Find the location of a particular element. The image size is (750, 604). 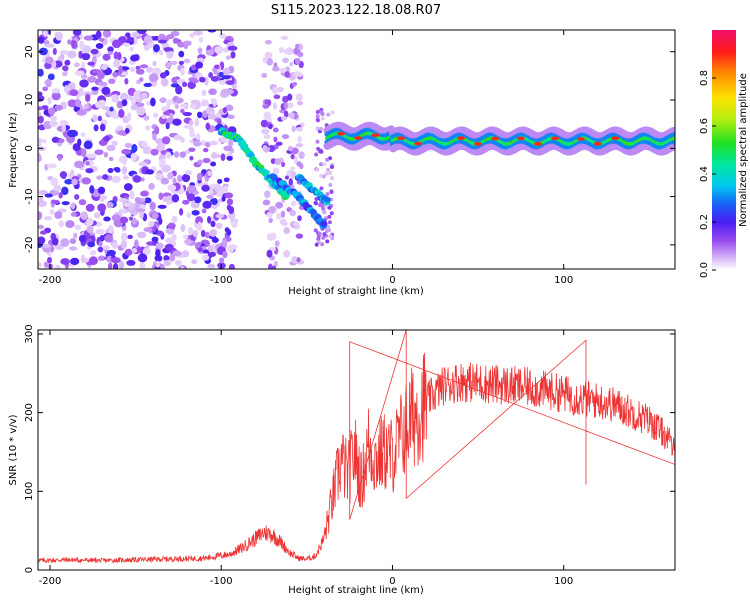

spectrogram-x-tick-label: -100 is located at coordinates (221, 280).